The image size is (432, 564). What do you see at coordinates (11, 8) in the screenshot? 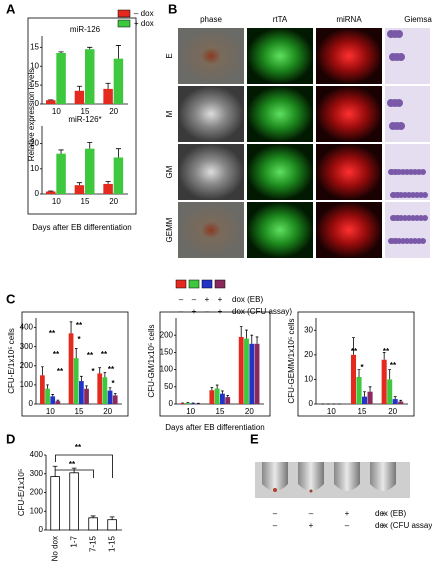
I see `panel-label: A` at bounding box center [11, 8].